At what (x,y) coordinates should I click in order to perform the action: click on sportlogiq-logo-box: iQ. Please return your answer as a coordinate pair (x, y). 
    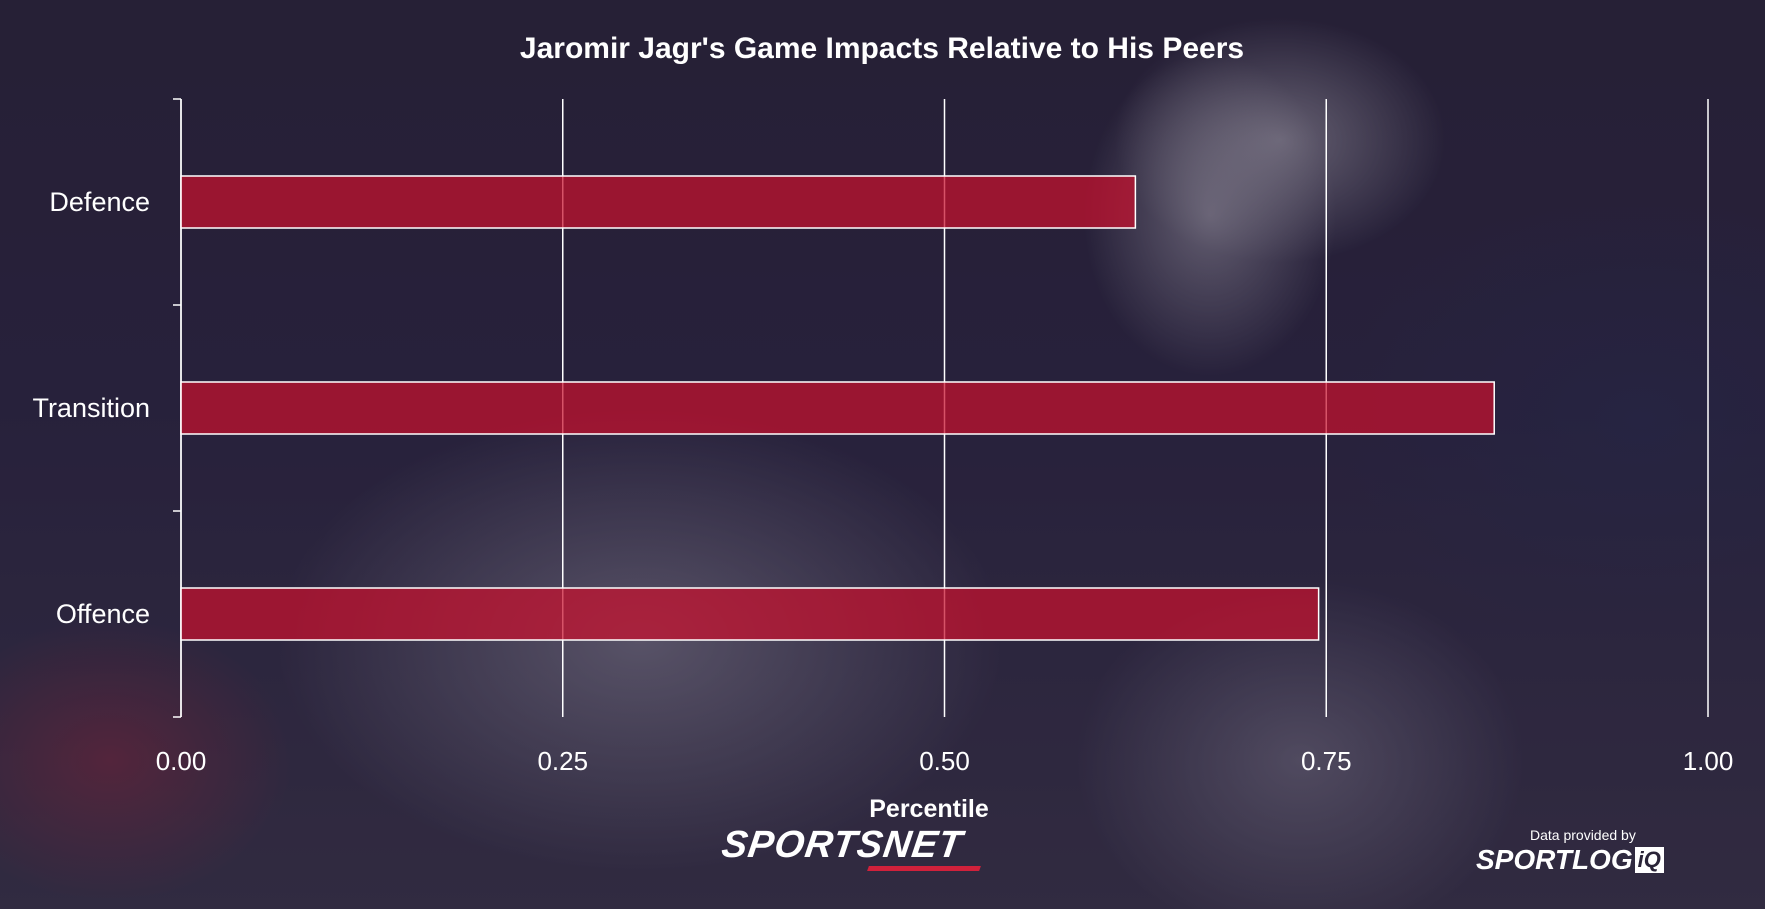
    Looking at the image, I should click on (1649, 860).